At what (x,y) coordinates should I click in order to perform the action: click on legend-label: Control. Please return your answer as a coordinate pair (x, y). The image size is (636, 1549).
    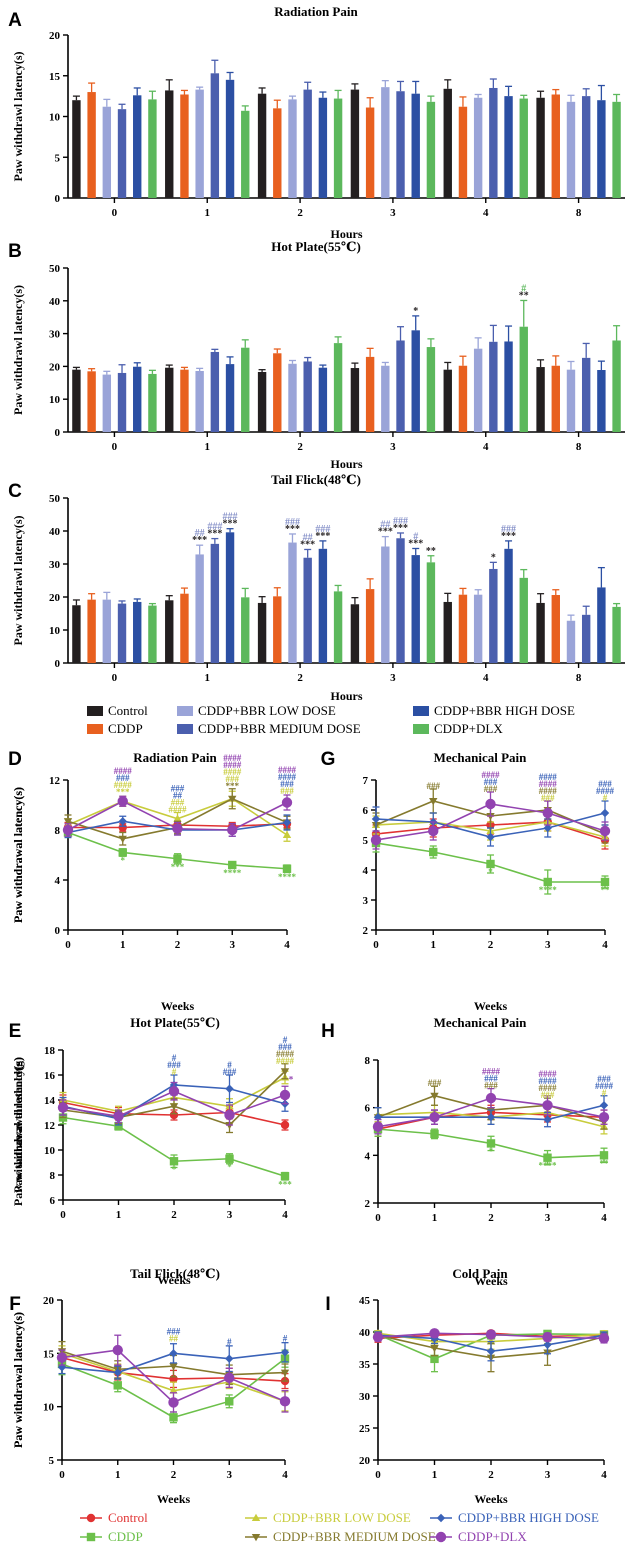
    Looking at the image, I should click on (128, 710).